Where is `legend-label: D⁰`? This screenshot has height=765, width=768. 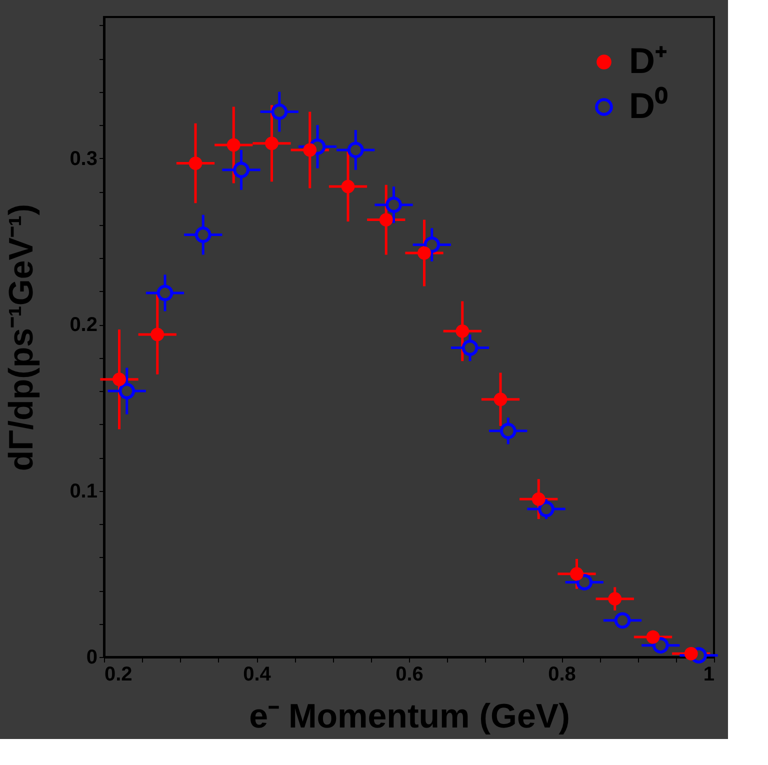 legend-label: D⁰ is located at coordinates (648, 105).